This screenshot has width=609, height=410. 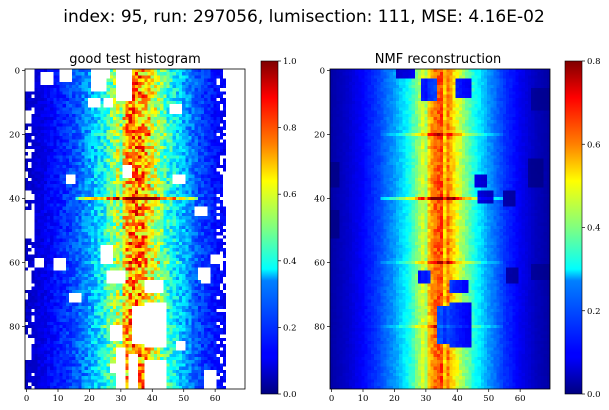 What do you see at coordinates (287, 228) in the screenshot?
I see `left-colorbar-ticks: 0.0 0.2 0.4 0.6 0.8 1.0` at bounding box center [287, 228].